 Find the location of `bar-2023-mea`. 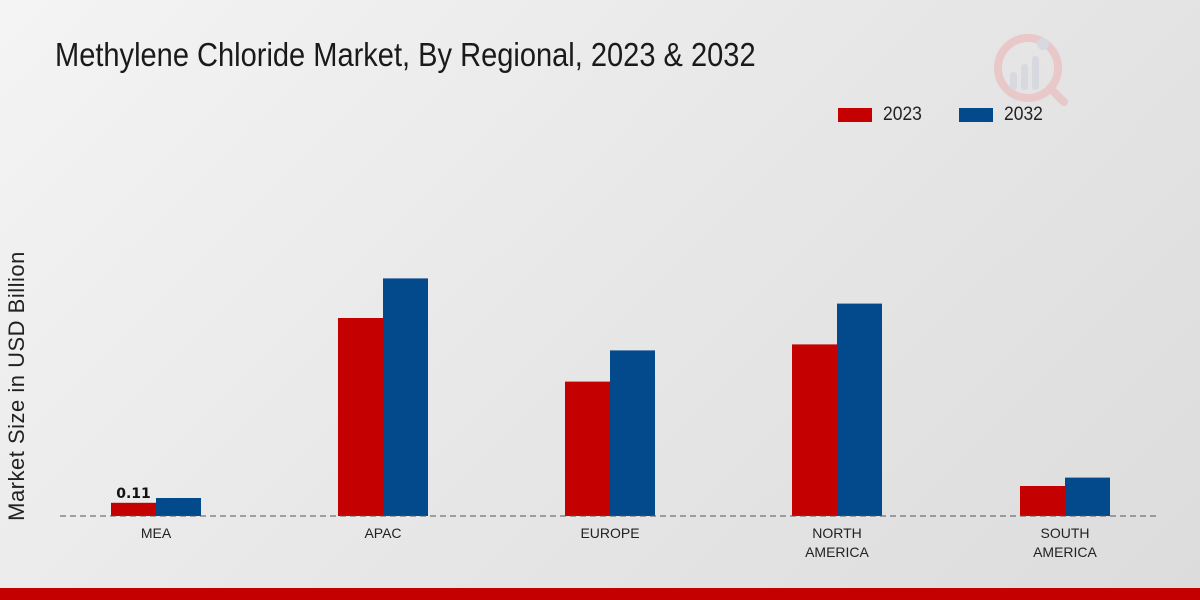

bar-2023-mea is located at coordinates (133, 509).